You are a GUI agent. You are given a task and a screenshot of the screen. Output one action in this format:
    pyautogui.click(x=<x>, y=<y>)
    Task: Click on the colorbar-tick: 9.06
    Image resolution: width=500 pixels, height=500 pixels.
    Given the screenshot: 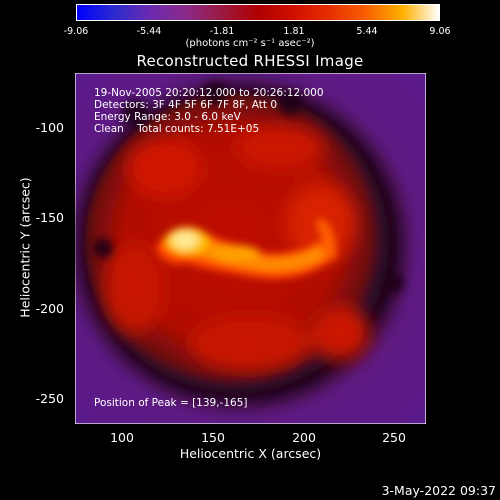 What is the action you would take?
    pyautogui.click(x=440, y=31)
    